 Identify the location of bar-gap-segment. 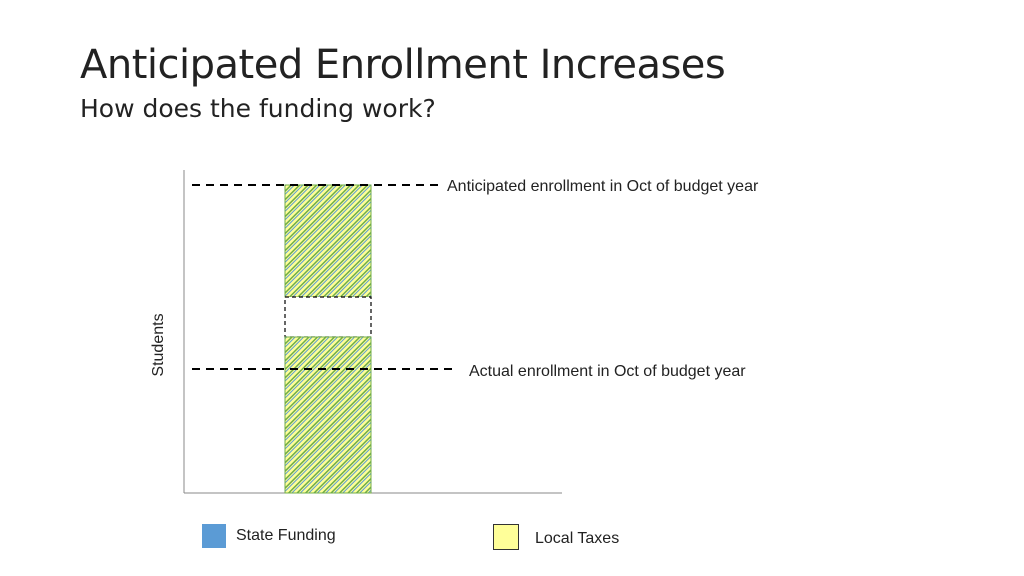
(328, 317).